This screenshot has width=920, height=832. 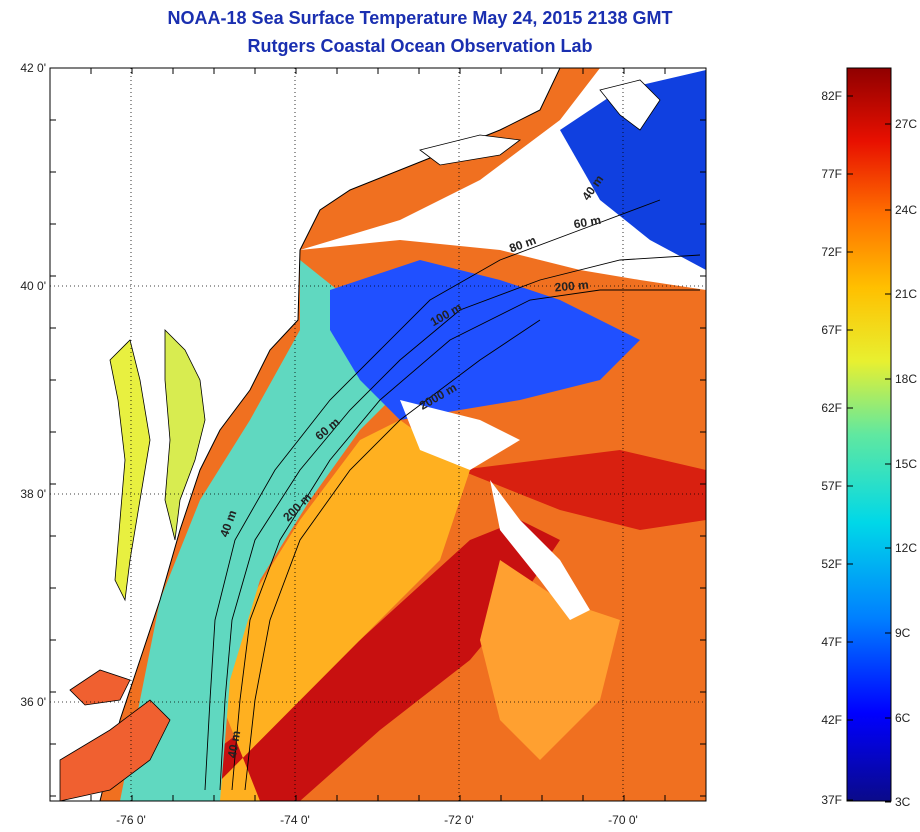 I want to click on colorbar-fahrenheit-label: 62F, so click(x=831, y=408).